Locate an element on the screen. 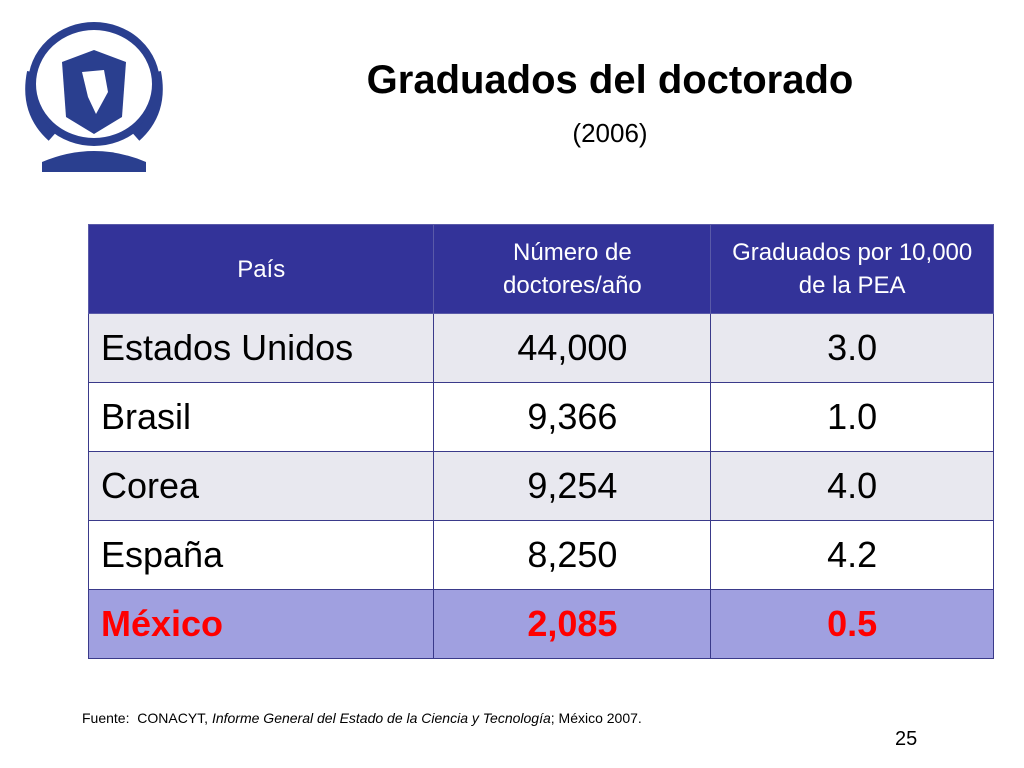  table-row: Corea 9,254 4.0 is located at coordinates (540, 486).